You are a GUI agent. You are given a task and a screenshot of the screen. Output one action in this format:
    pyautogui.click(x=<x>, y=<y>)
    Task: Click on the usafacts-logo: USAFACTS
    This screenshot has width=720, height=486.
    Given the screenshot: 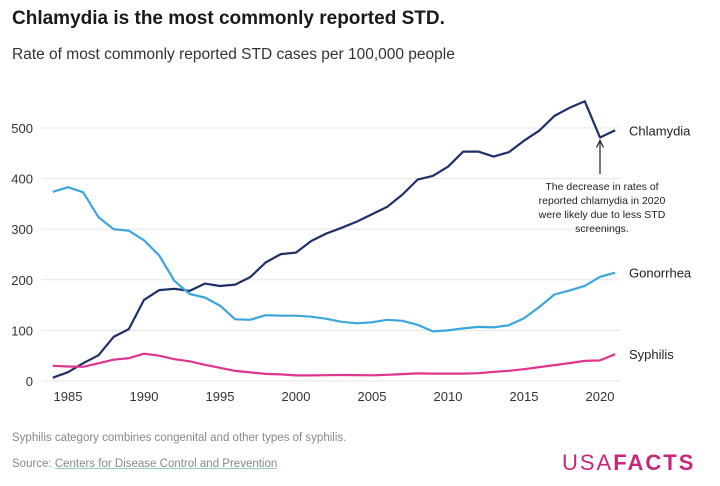 What is the action you would take?
    pyautogui.click(x=628, y=463)
    